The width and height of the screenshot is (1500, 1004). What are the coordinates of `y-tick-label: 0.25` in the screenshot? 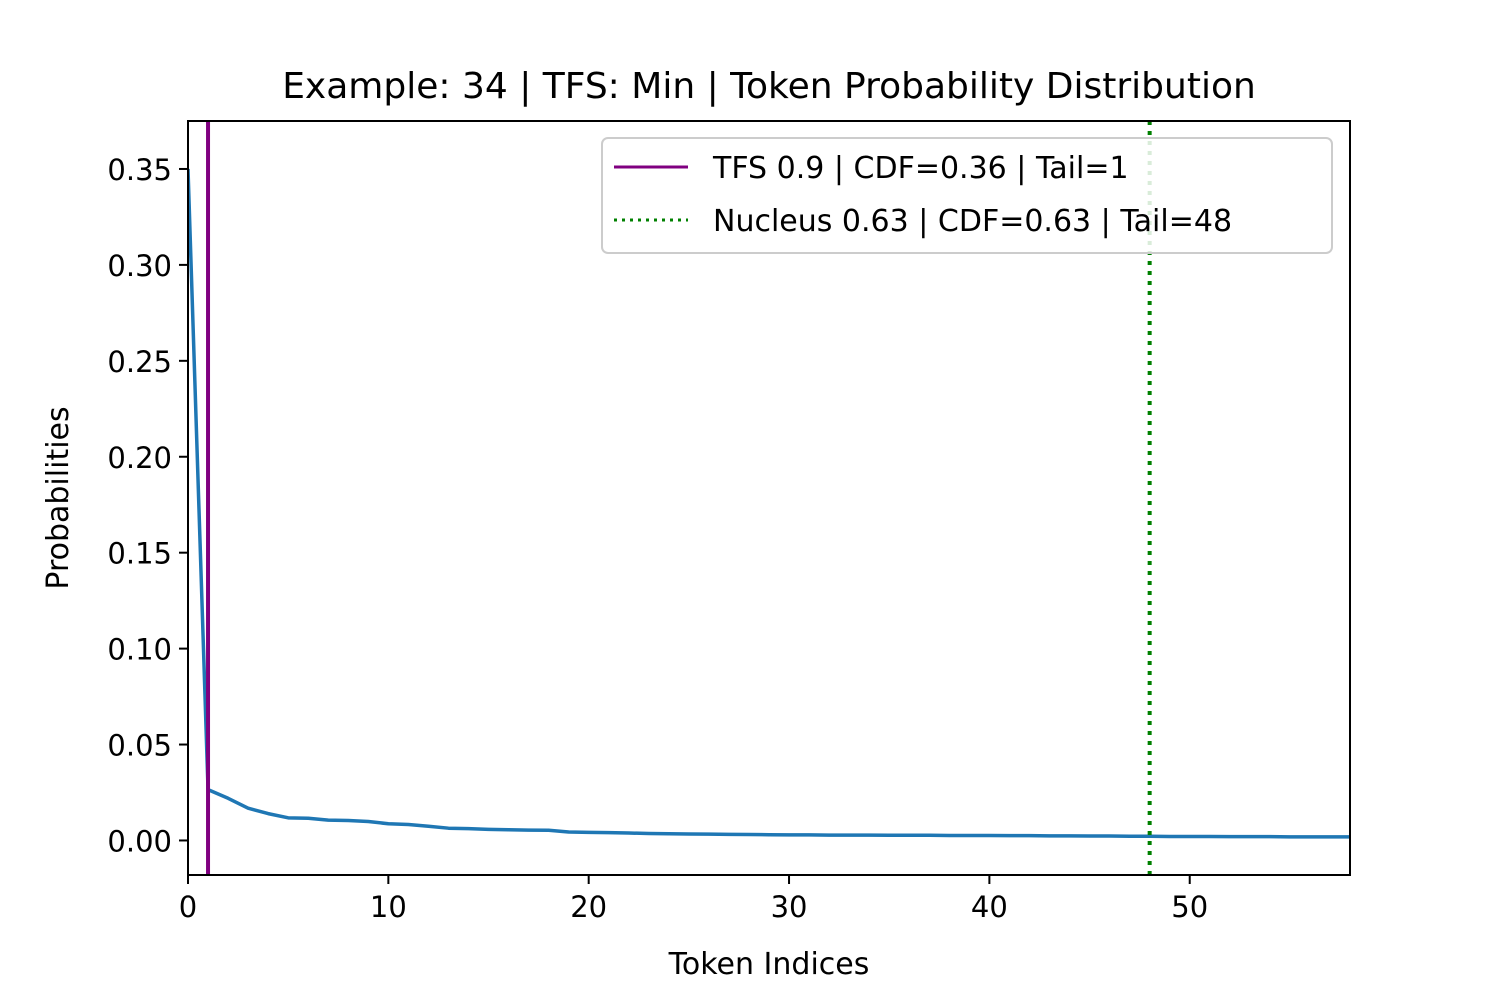 It's located at (139, 362).